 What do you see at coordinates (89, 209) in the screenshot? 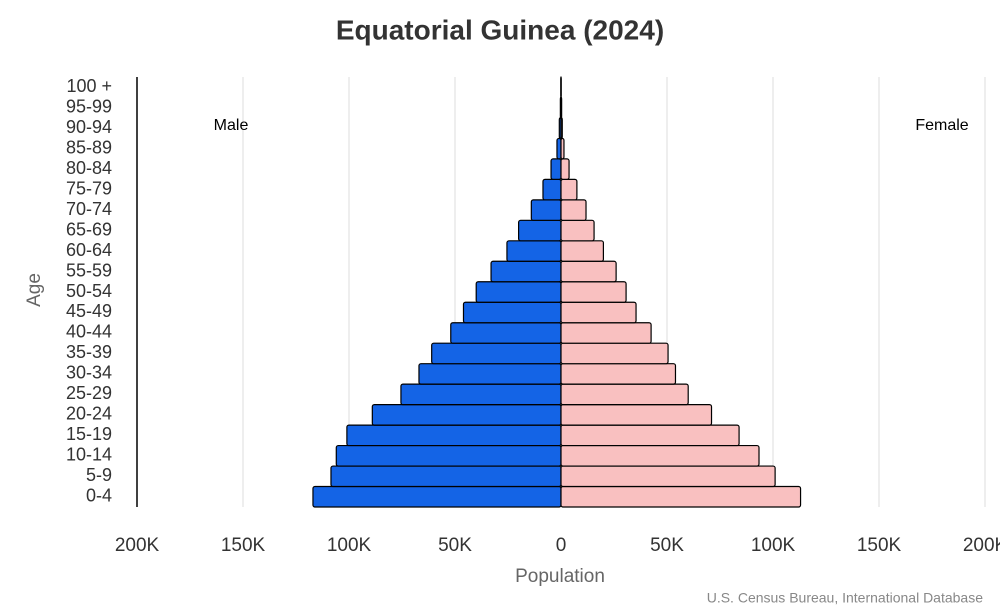
I see `y-tick-label: 70-74` at bounding box center [89, 209].